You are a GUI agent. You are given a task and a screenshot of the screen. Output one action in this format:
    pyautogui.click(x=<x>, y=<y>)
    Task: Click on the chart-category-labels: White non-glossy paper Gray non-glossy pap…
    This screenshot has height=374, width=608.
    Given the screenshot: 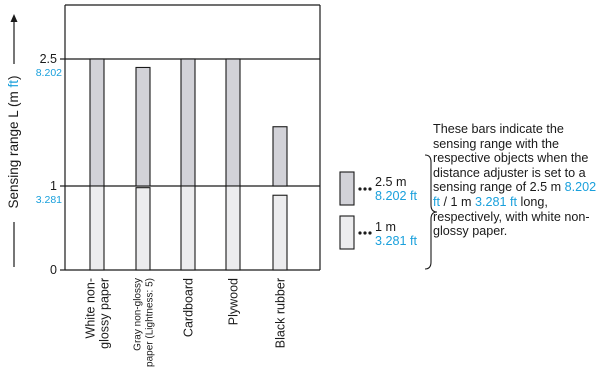 What is the action you would take?
    pyautogui.click(x=185, y=322)
    